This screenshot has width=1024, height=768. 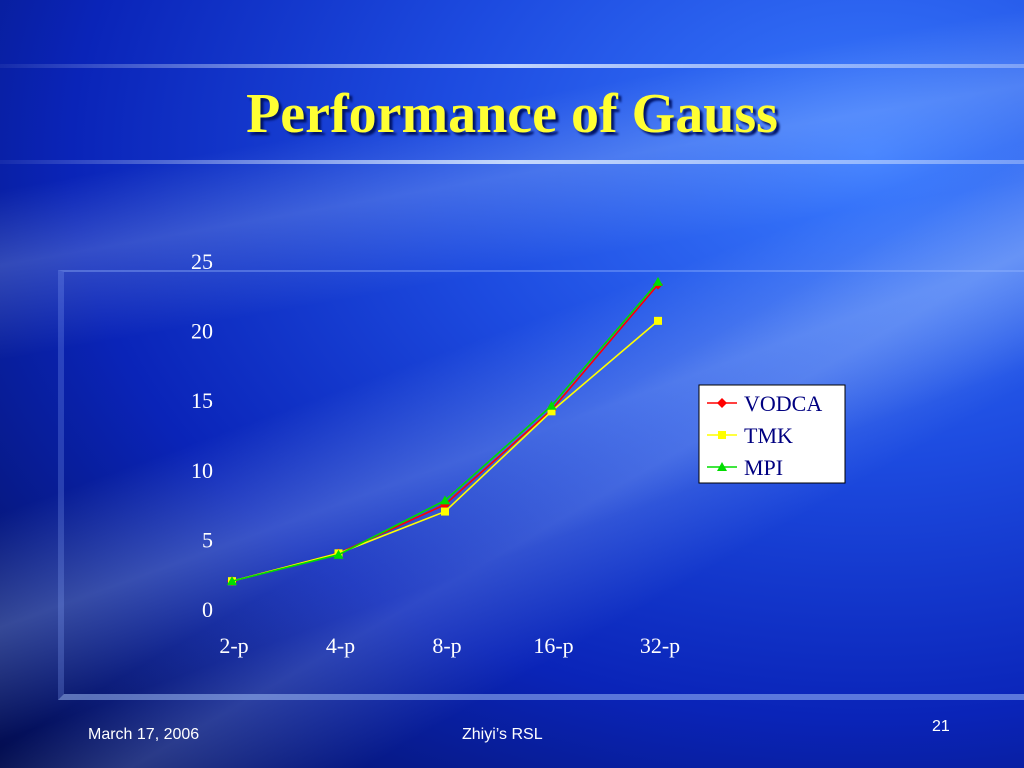 I want to click on legend-item-tmk: TMK, so click(x=750, y=435).